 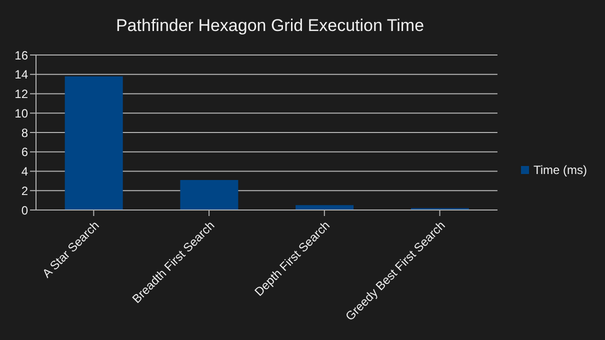 What do you see at coordinates (21, 75) in the screenshot?
I see `y-tick-label: 14` at bounding box center [21, 75].